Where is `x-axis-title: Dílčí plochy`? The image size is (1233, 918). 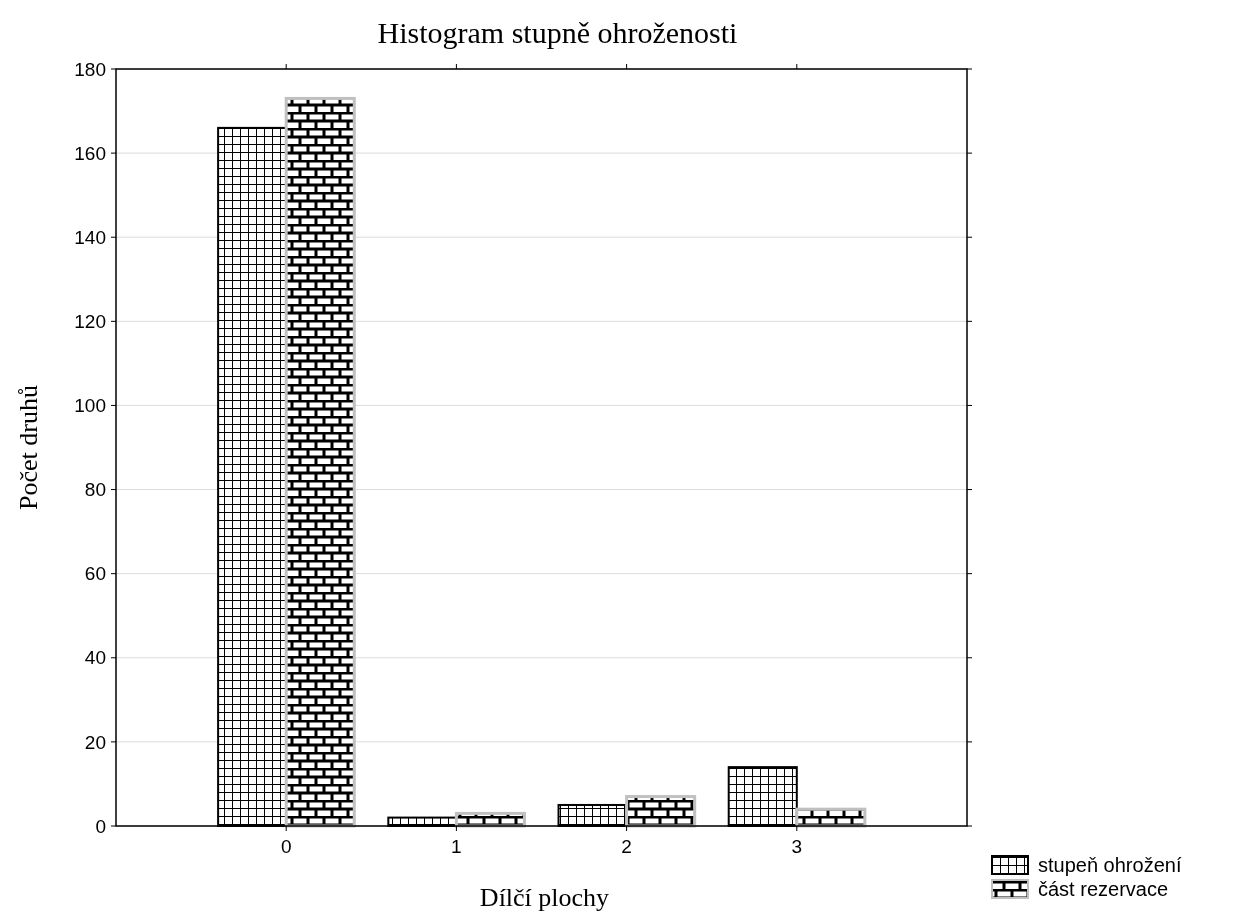 x-axis-title: Dílčí plochy is located at coordinates (544, 897).